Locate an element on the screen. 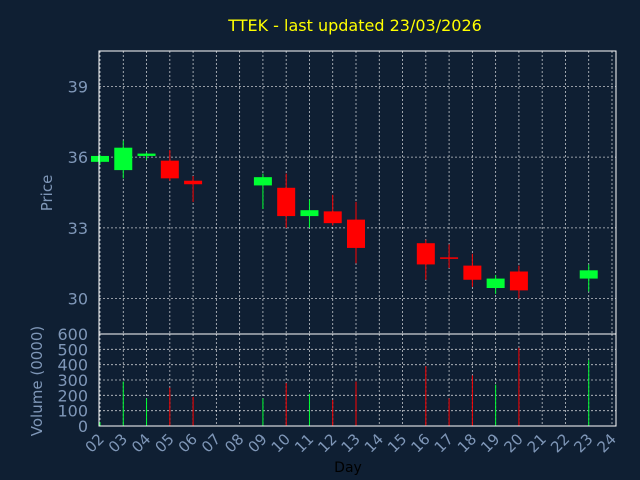  volume-tick-label: 100 is located at coordinates (72, 411).